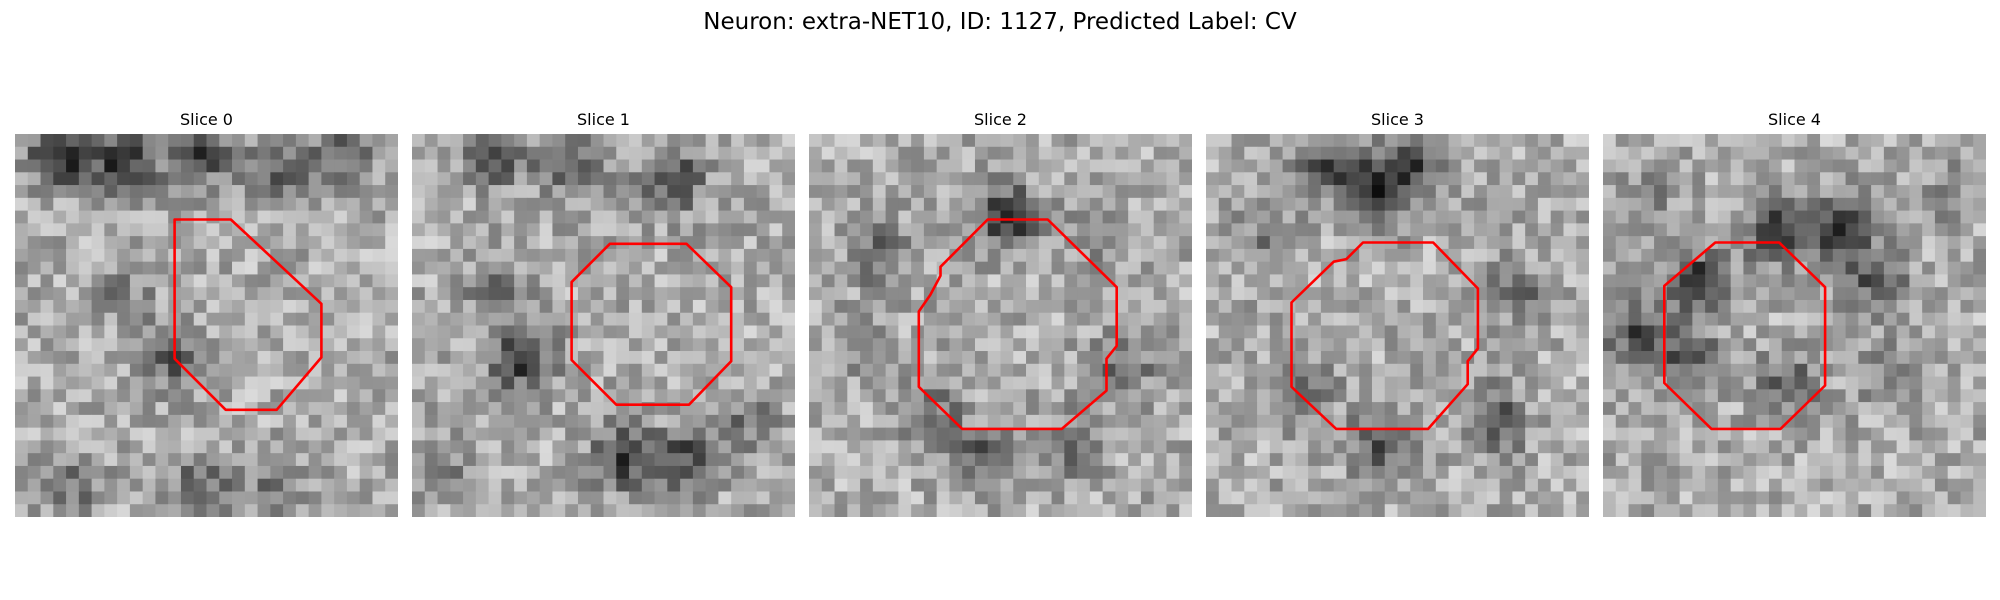 The image size is (2000, 600). I want to click on slice-title: Slice 4, so click(1794, 119).